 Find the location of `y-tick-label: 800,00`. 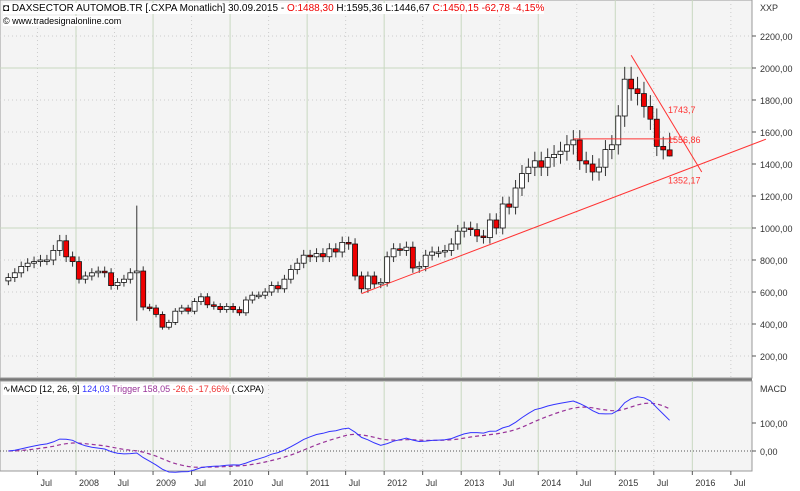

y-tick-label: 800,00 is located at coordinates (774, 261).